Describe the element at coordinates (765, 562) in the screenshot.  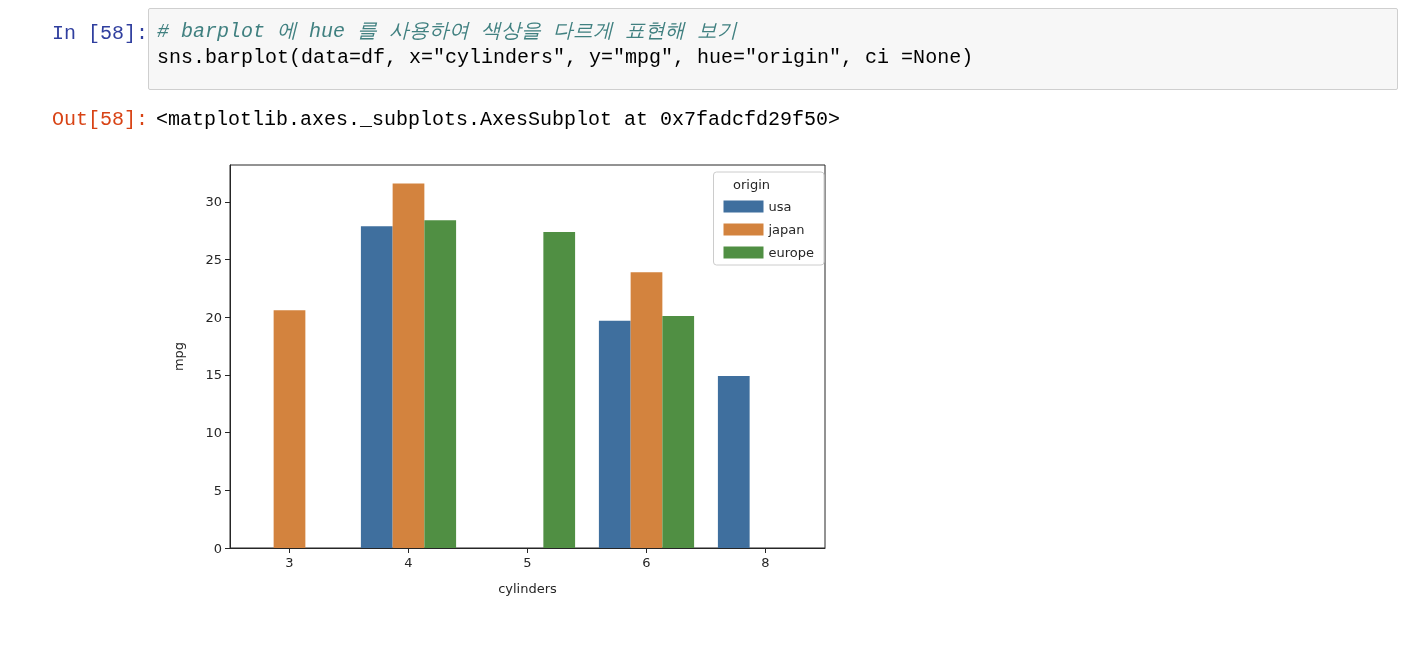
I see `x-tick-label: 8` at that location.